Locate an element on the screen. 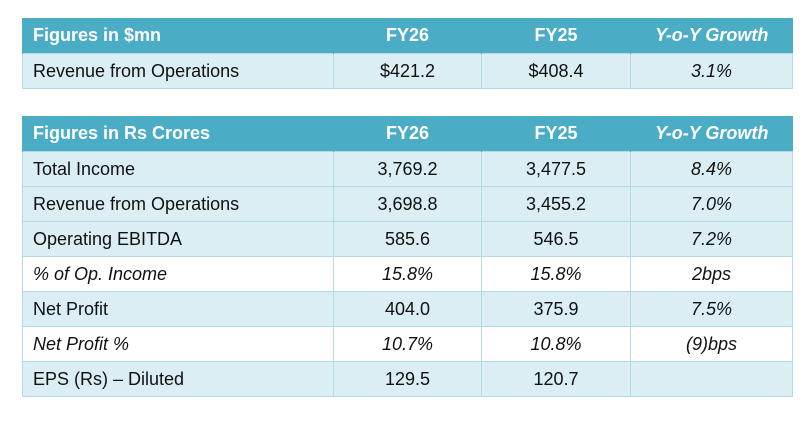  cell-growth: 7.0% is located at coordinates (711, 204).